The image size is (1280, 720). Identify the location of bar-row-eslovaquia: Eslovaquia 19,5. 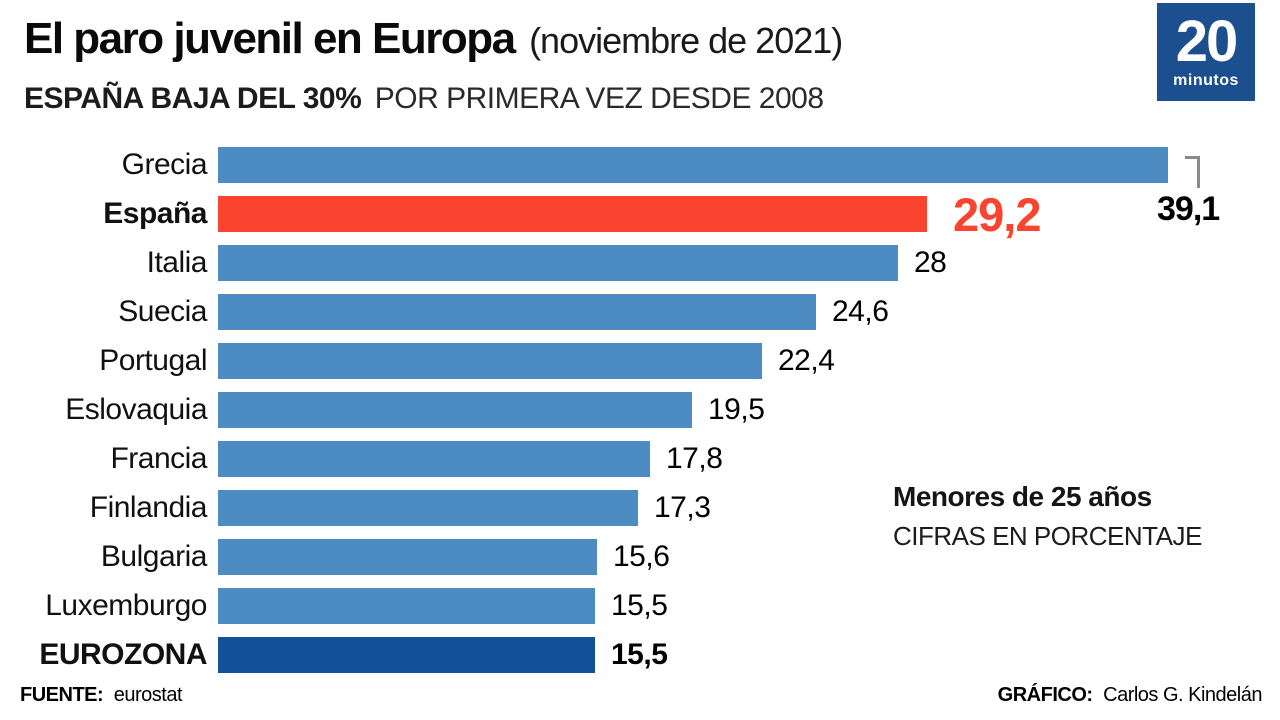
(640, 410).